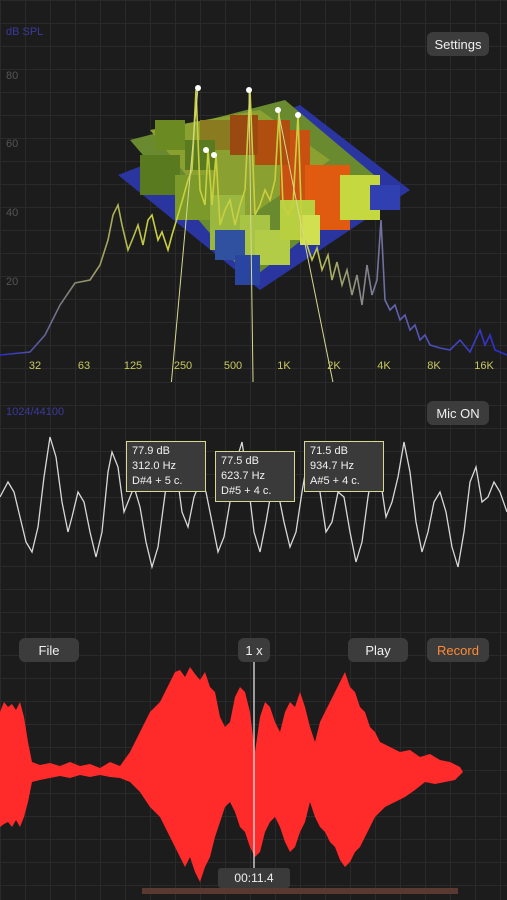 This screenshot has height=900, width=507. What do you see at coordinates (154, 466) in the screenshot?
I see `peak-1-hz: 312.0 Hz` at bounding box center [154, 466].